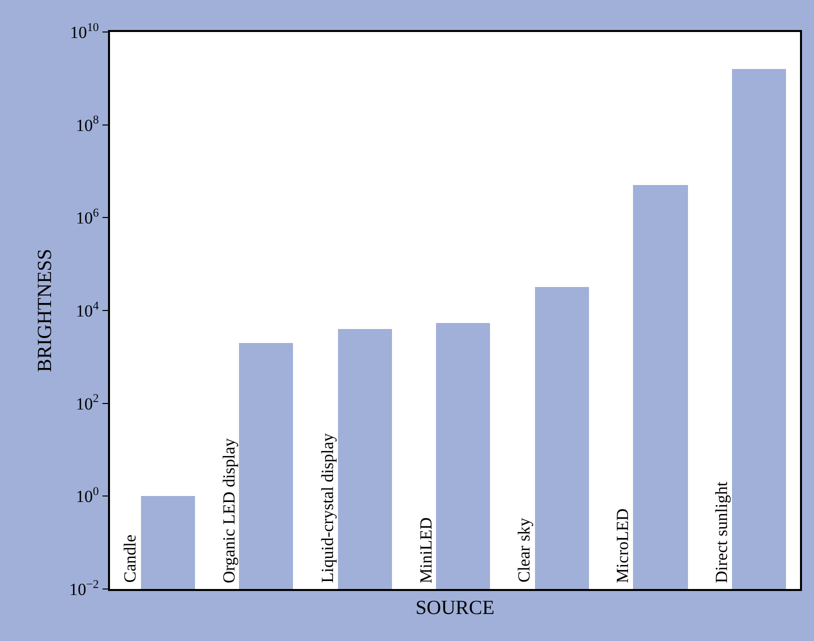 The height and width of the screenshot is (641, 814). Describe the element at coordinates (87, 309) in the screenshot. I see `y-tick-label: 10$^{4}$` at that location.